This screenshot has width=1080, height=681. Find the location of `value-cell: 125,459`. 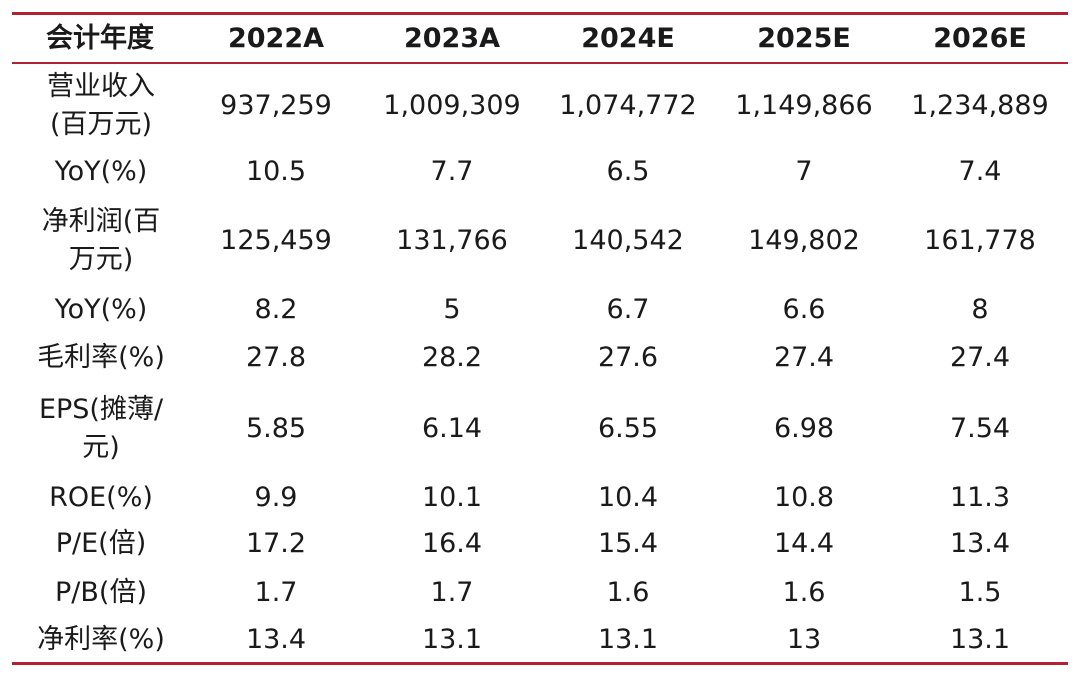

value-cell: 125,459 is located at coordinates (276, 240).